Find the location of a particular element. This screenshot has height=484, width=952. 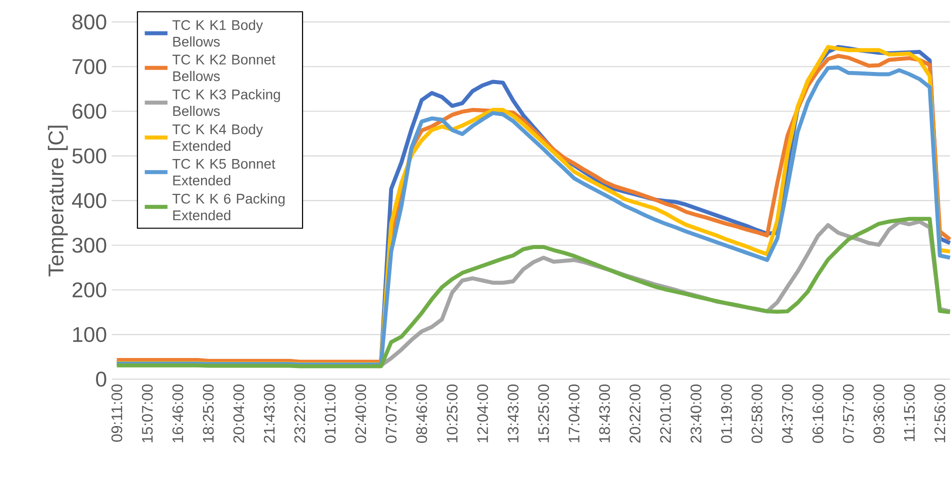

legend-label: TC K K 6 Packing Extended is located at coordinates (228, 206).